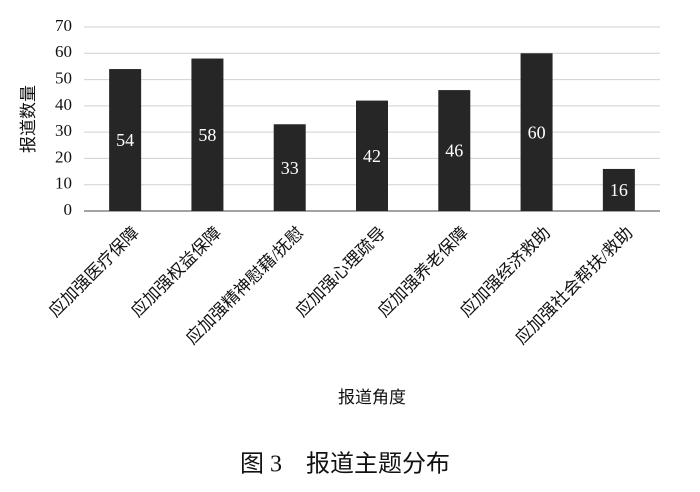  Describe the element at coordinates (63, 156) in the screenshot. I see `y-tick-label: 20` at that location.